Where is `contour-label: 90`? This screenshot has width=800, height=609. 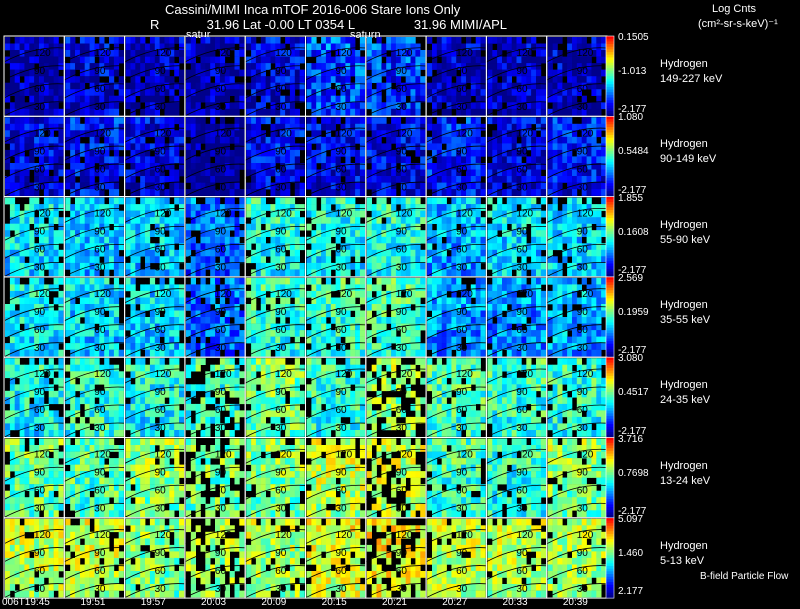 contour-label: 90 is located at coordinates (342, 232).